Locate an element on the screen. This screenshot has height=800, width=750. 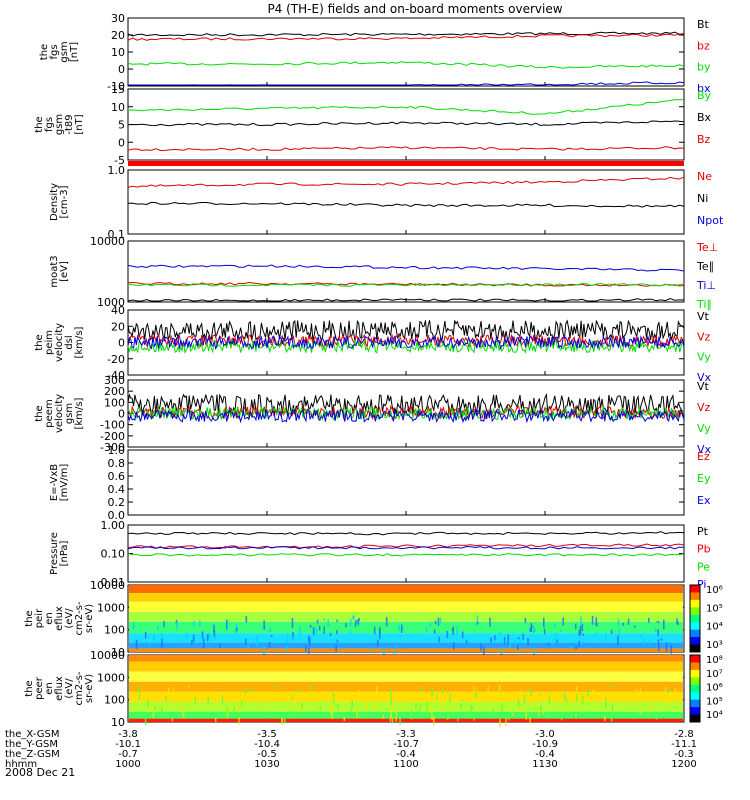
separator-bar is located at coordinates (406, 163).